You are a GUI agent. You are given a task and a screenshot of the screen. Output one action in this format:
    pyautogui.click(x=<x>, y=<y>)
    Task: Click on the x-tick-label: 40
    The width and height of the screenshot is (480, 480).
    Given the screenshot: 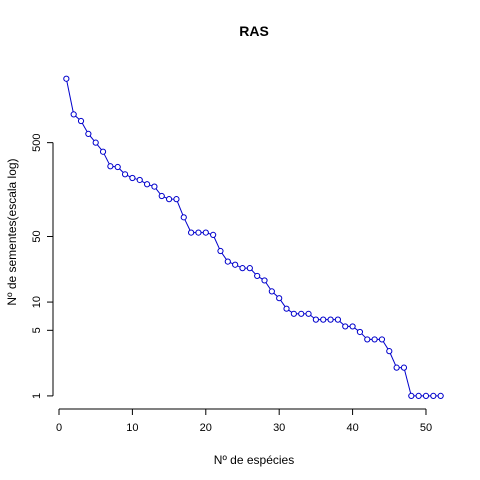 What is the action you would take?
    pyautogui.click(x=352, y=428)
    